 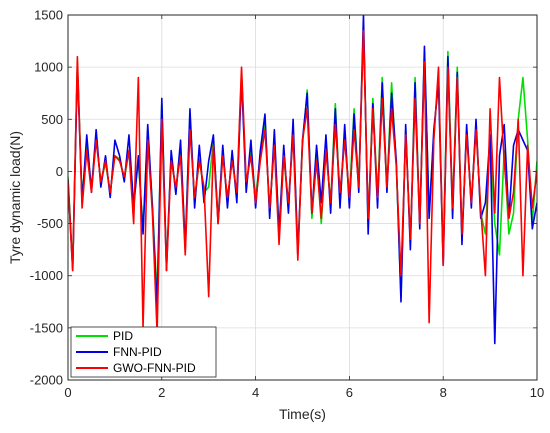 I want to click on y-tick-label: 0, so click(x=59, y=171).